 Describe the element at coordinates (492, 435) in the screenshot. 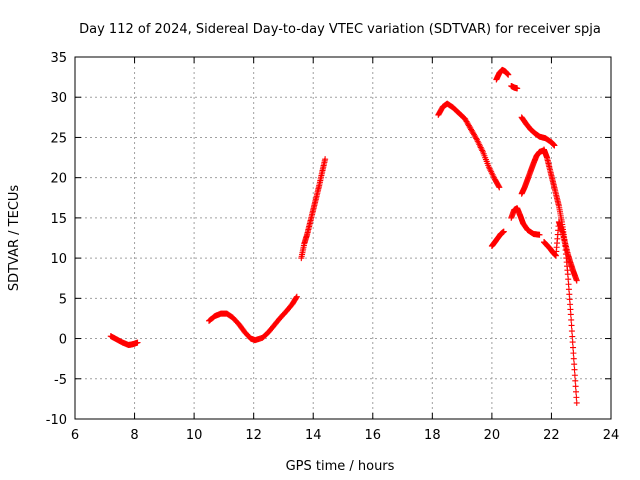

I see `x-tick-label: 20` at that location.